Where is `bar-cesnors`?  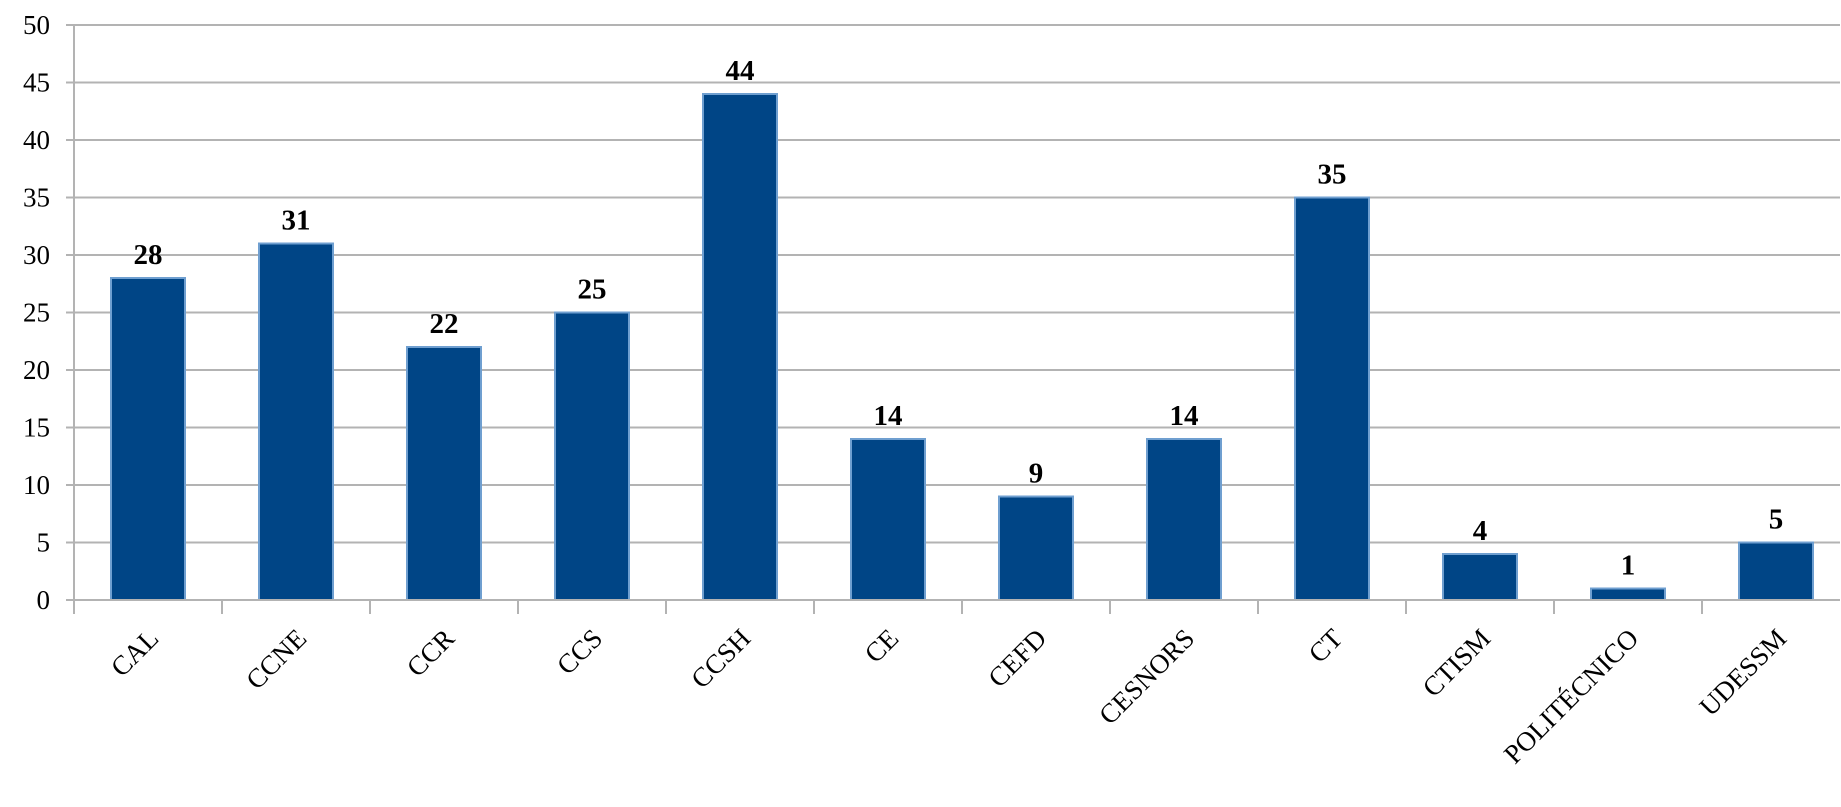
bar-cesnors is located at coordinates (1184, 519).